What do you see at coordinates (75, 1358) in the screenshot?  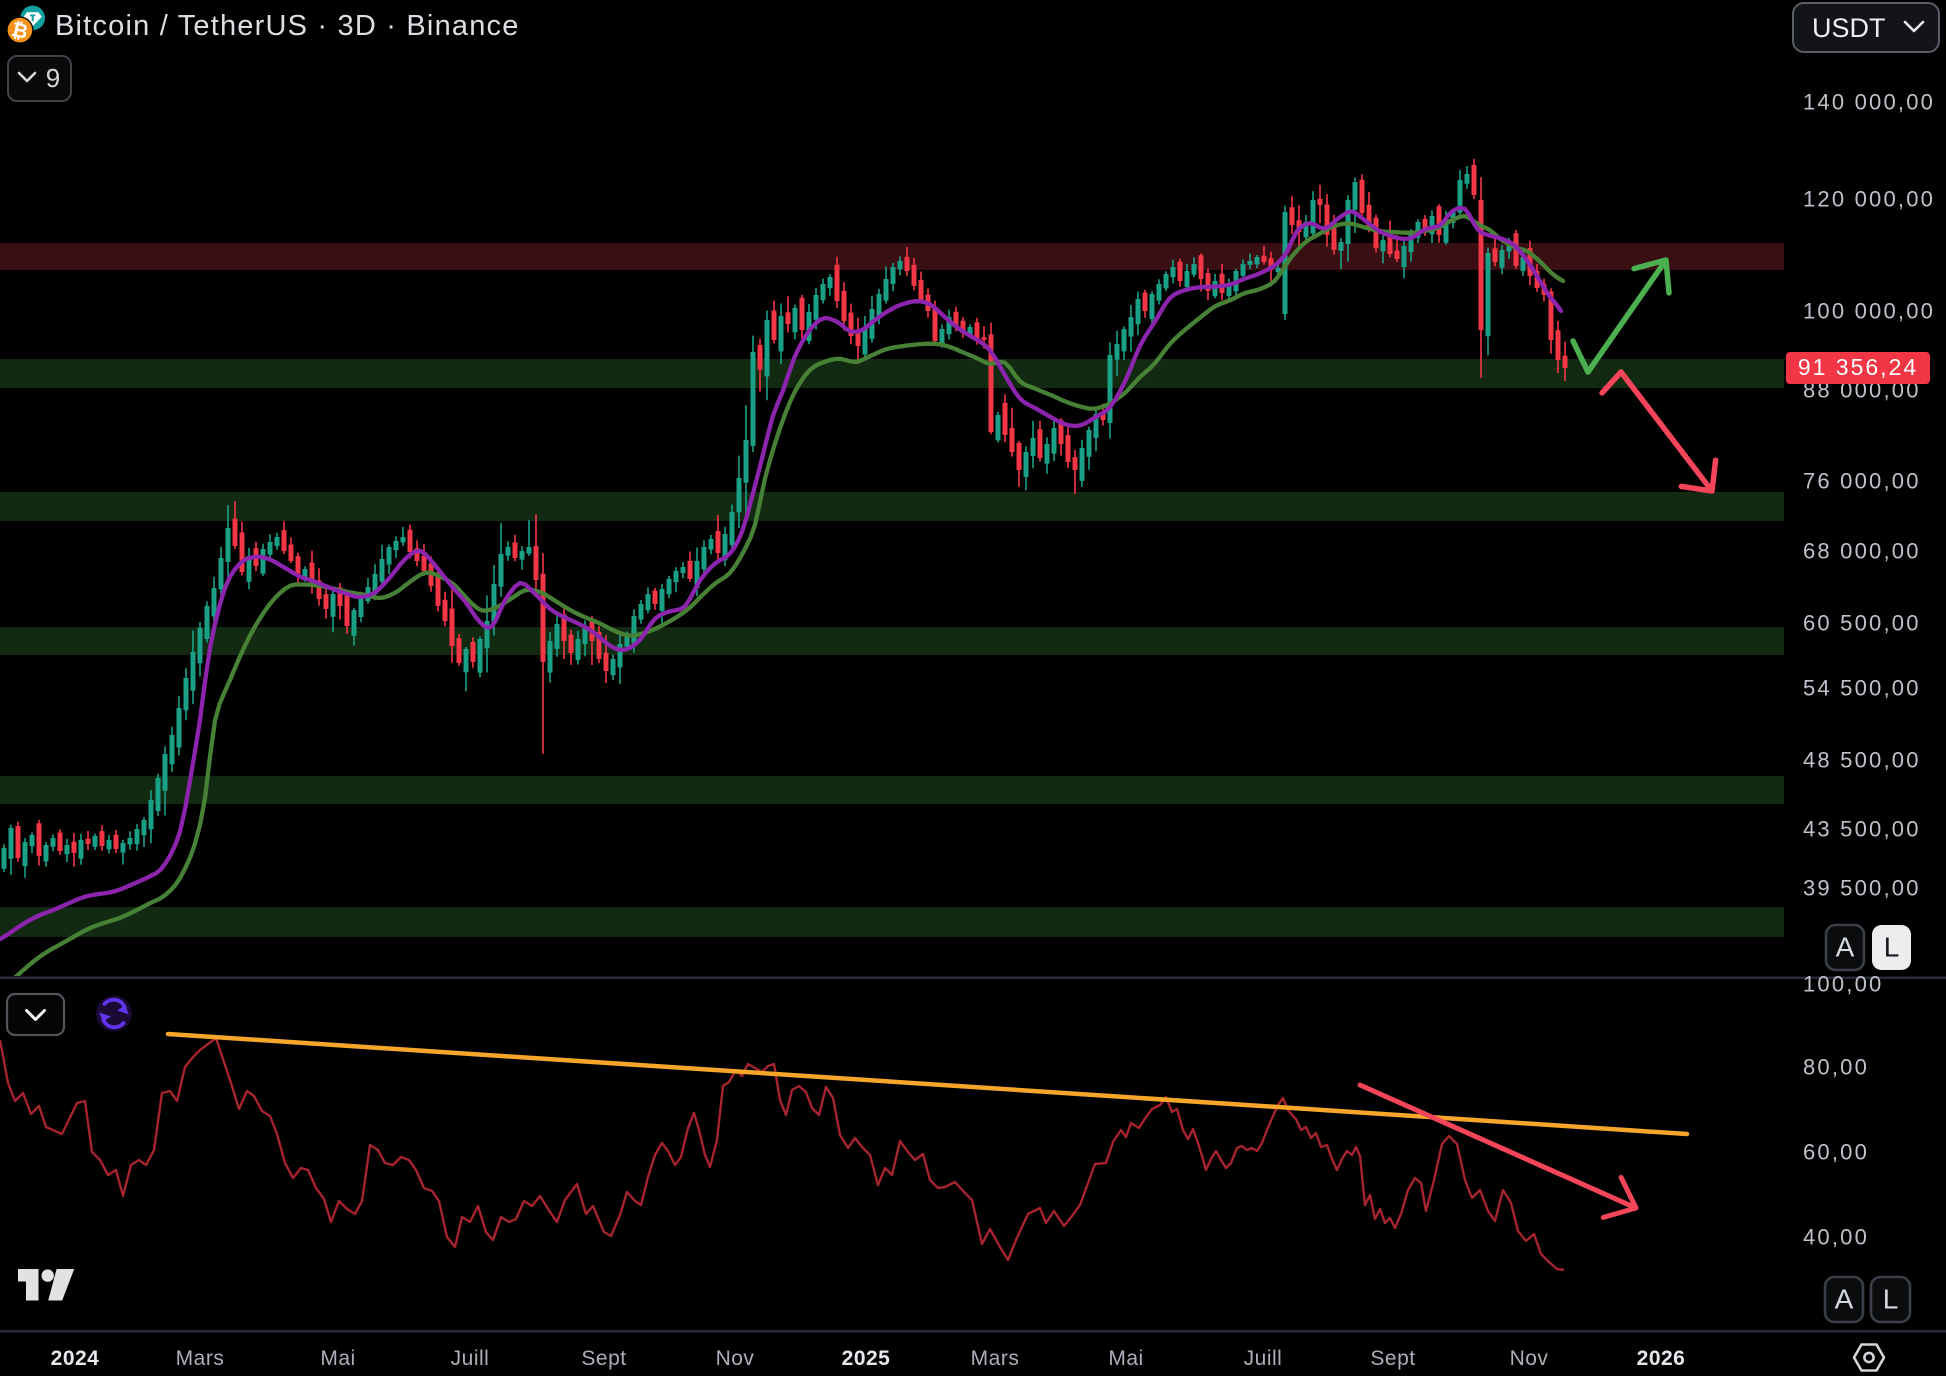 I see `svg-text: 2024` at bounding box center [75, 1358].